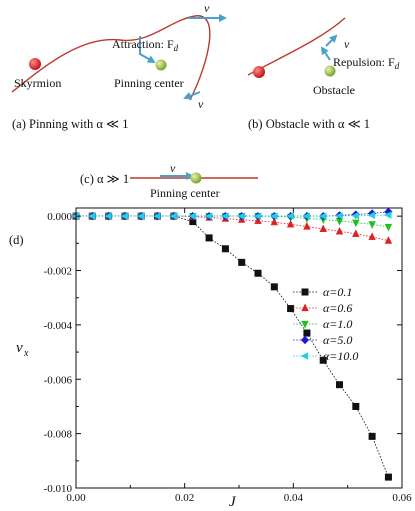  Describe the element at coordinates (322, 308) in the screenshot. I see `legend-item: α=0.6` at that location.